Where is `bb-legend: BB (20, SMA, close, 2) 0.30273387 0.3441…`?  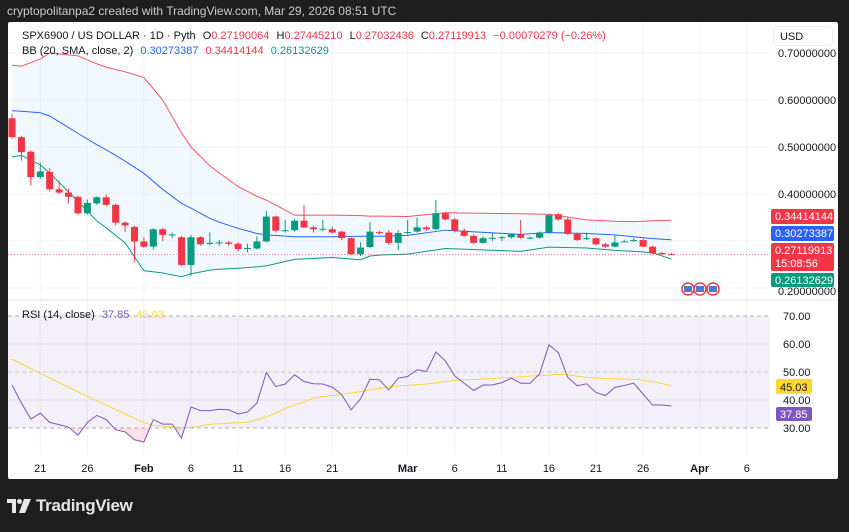 bb-legend: BB (20, SMA, close, 2) 0.30273387 0.3441… is located at coordinates (177, 51).